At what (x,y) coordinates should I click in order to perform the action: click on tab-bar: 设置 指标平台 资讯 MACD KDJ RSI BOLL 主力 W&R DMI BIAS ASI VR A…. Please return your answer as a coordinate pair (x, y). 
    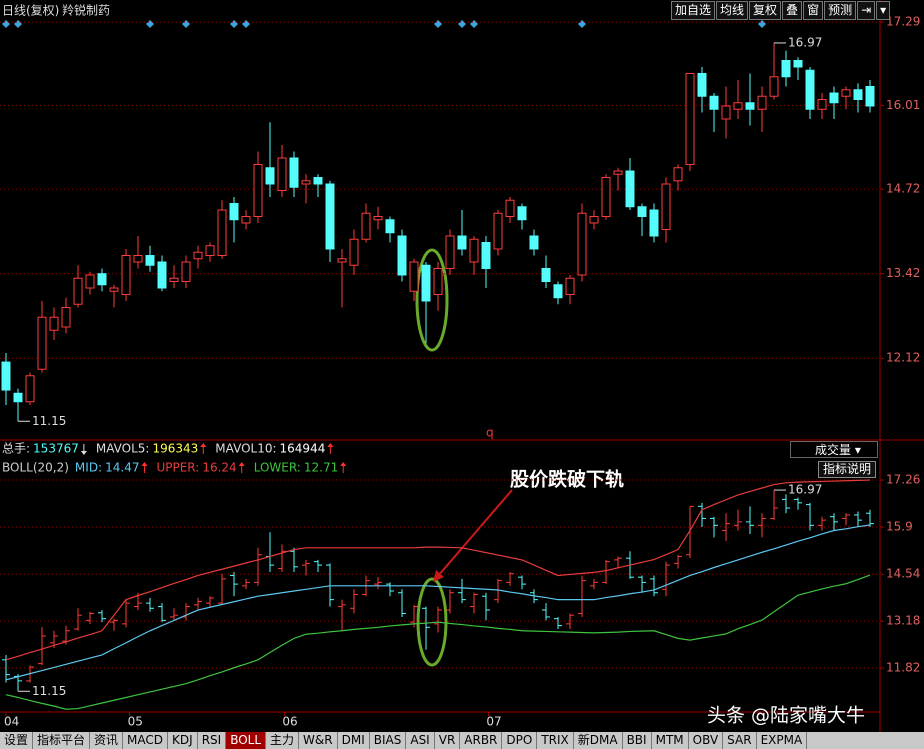
    Looking at the image, I should click on (462, 740).